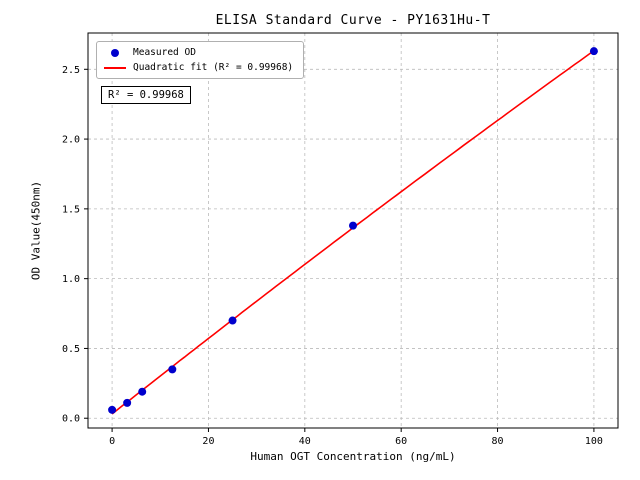 The height and width of the screenshot is (480, 640). Describe the element at coordinates (198, 52) in the screenshot. I see `legend-item-measured-od: Measured OD` at that location.